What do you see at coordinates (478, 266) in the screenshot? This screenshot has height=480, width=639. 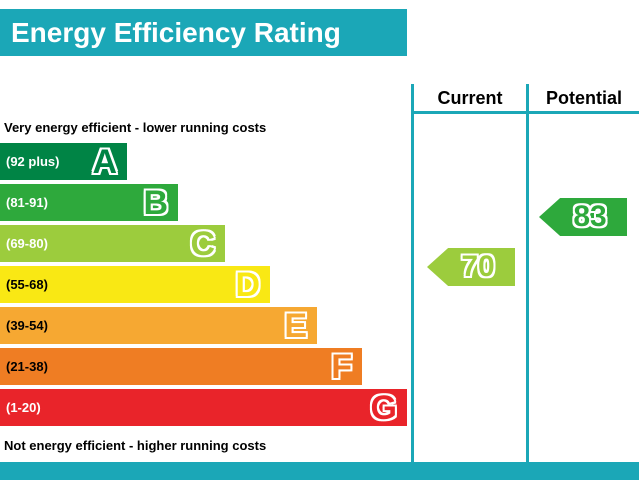 I see `current-rating-value: 70` at bounding box center [478, 266].